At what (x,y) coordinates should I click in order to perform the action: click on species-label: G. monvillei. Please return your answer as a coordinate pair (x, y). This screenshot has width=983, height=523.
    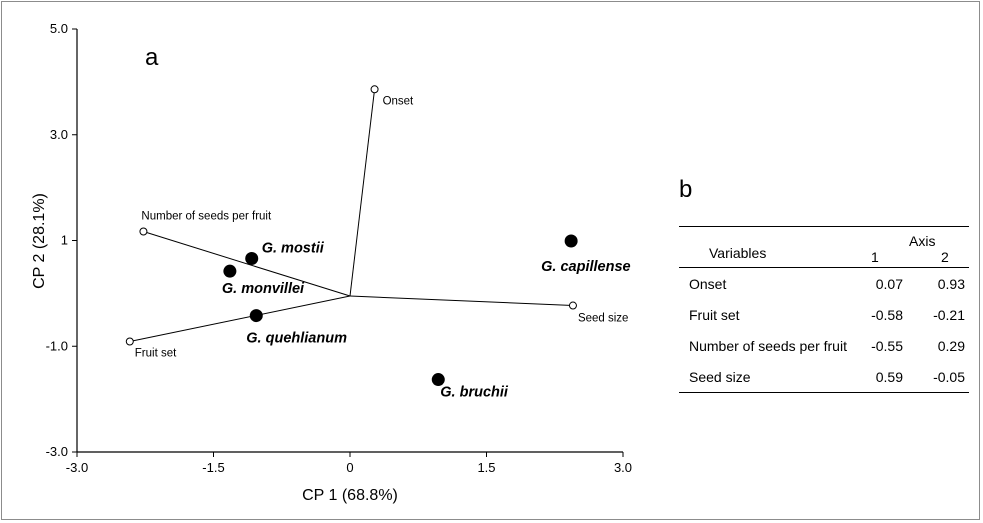
    Looking at the image, I should click on (263, 289).